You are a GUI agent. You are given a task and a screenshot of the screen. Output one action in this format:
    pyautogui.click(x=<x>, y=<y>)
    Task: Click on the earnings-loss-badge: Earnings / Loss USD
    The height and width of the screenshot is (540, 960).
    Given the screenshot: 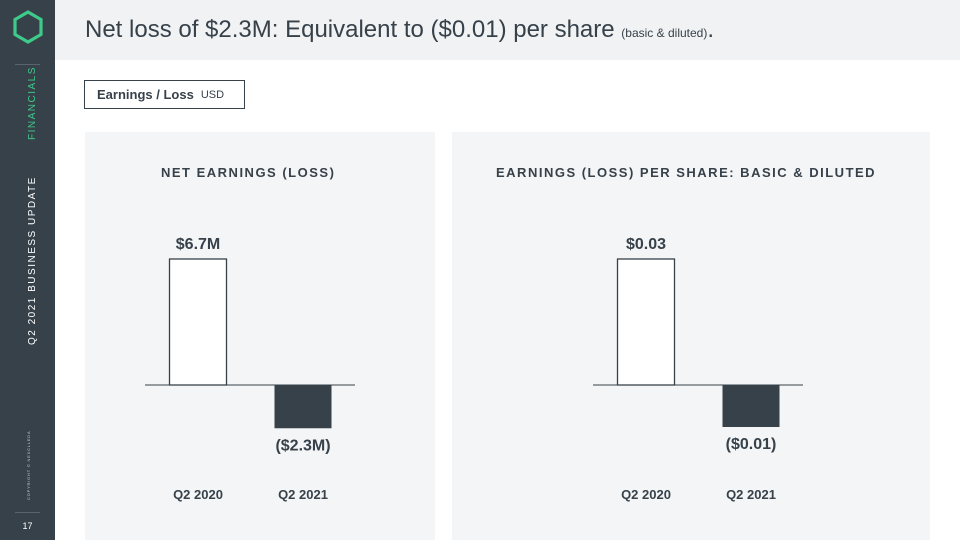 What is the action you would take?
    pyautogui.click(x=164, y=94)
    